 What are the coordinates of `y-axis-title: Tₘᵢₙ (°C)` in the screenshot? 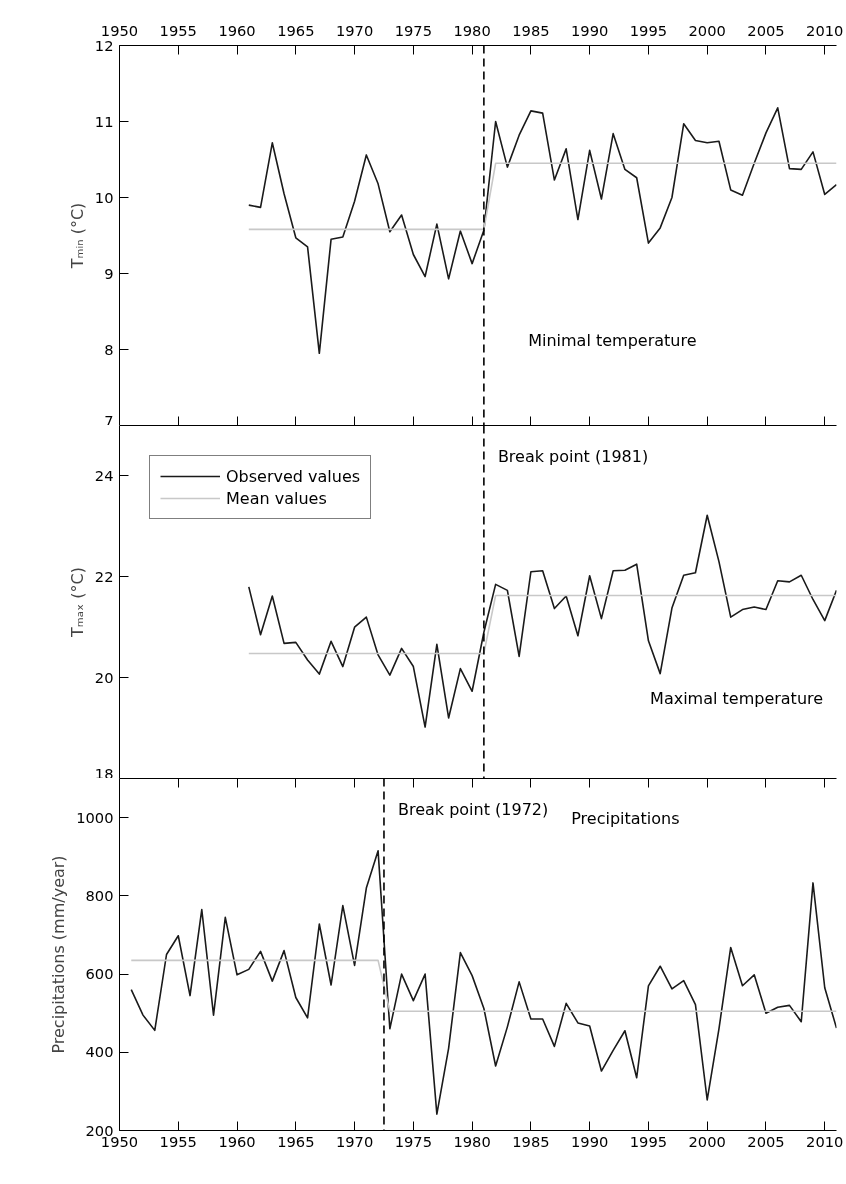 It's located at (77, 236).